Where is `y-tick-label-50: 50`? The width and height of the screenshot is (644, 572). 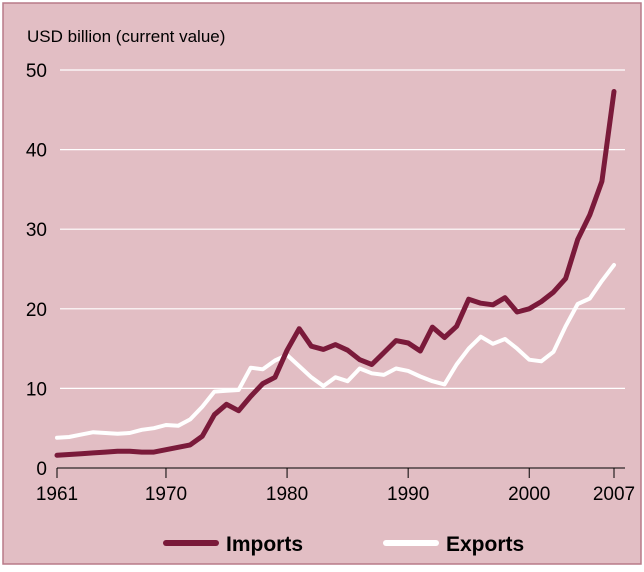
y-tick-label-50: 50 is located at coordinates (36, 71).